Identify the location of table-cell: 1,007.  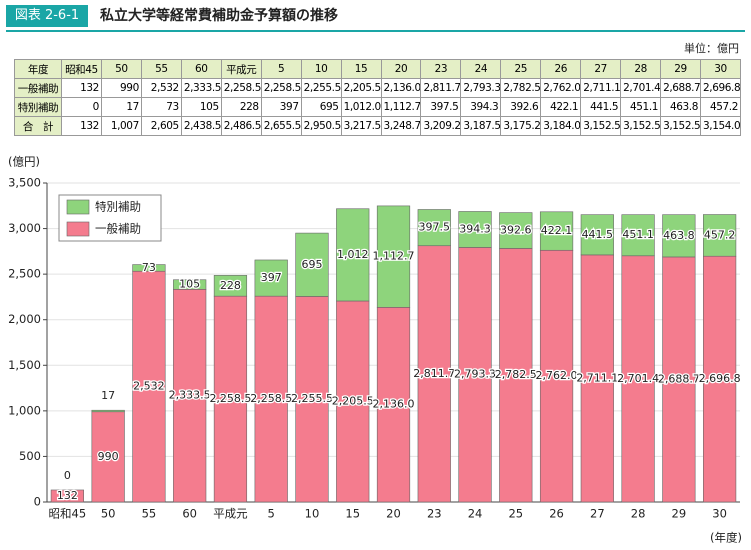
(121, 126).